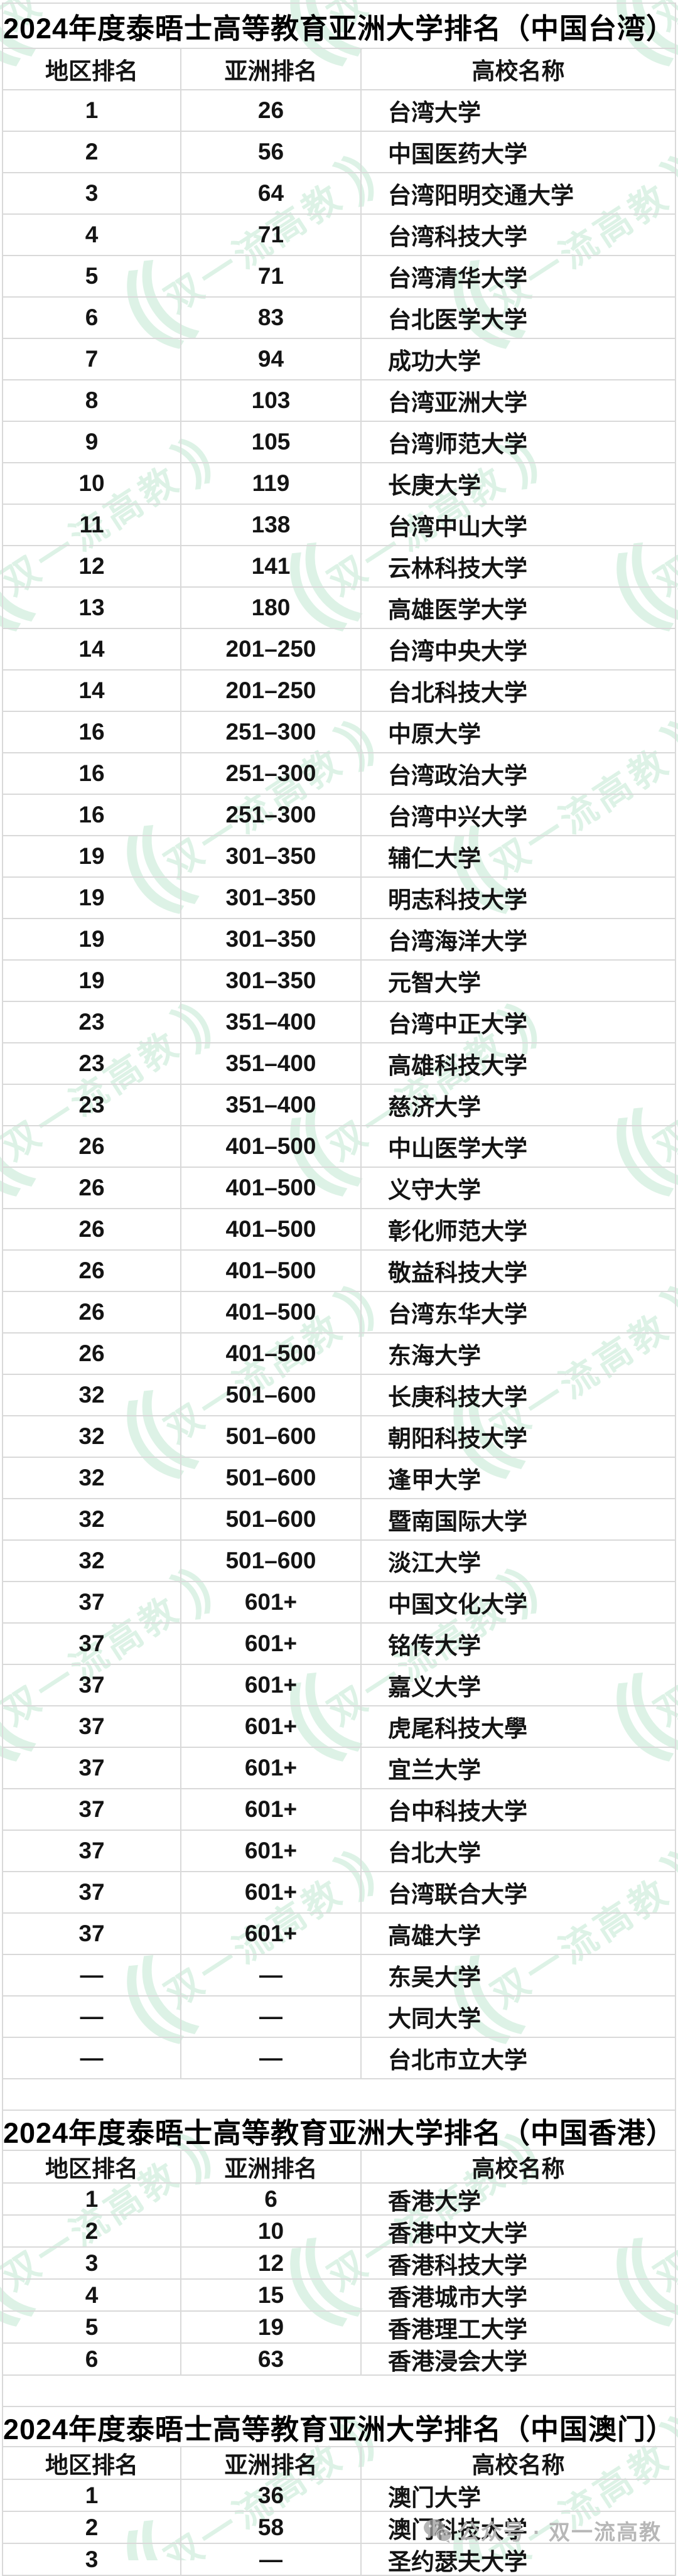  I want to click on cell-region-rank: 19, so click(91, 980).